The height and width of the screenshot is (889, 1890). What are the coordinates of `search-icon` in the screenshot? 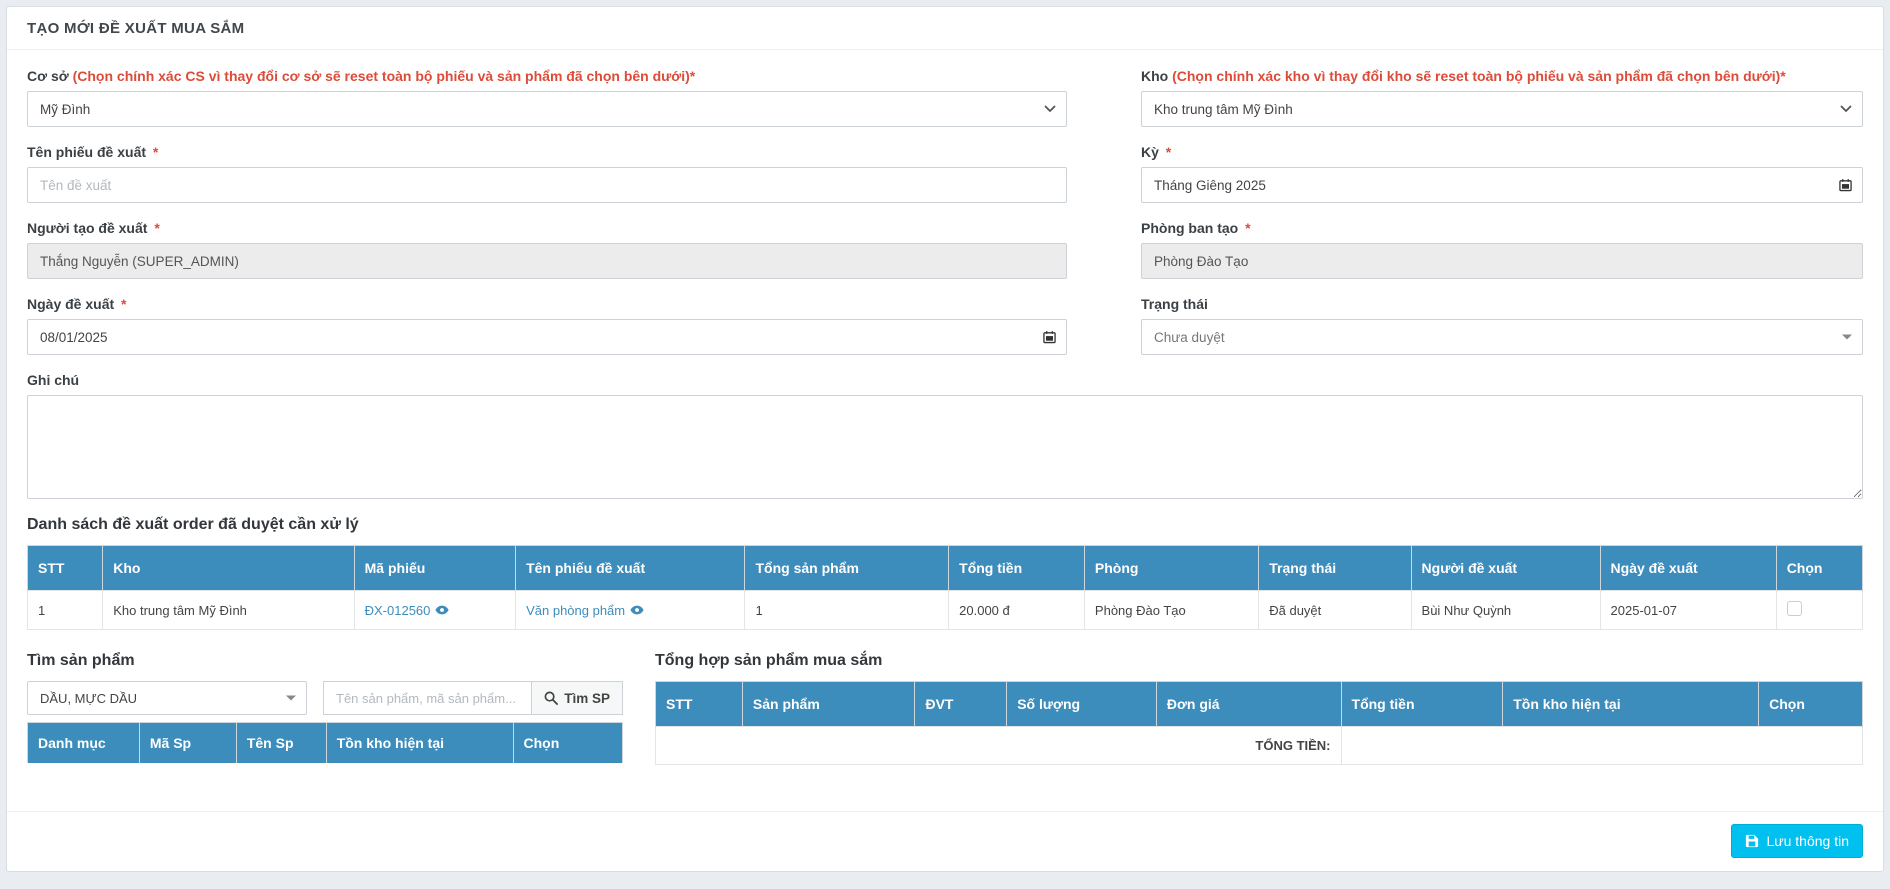 It's located at (551, 698).